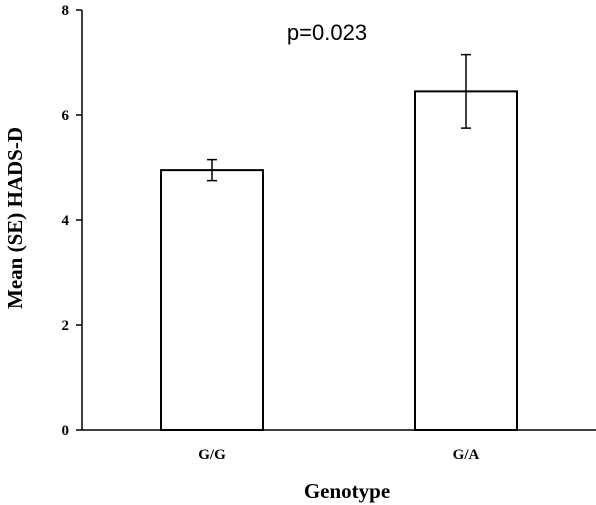 The width and height of the screenshot is (596, 505). Describe the element at coordinates (66, 116) in the screenshot. I see `y-tick-label: 6` at that location.